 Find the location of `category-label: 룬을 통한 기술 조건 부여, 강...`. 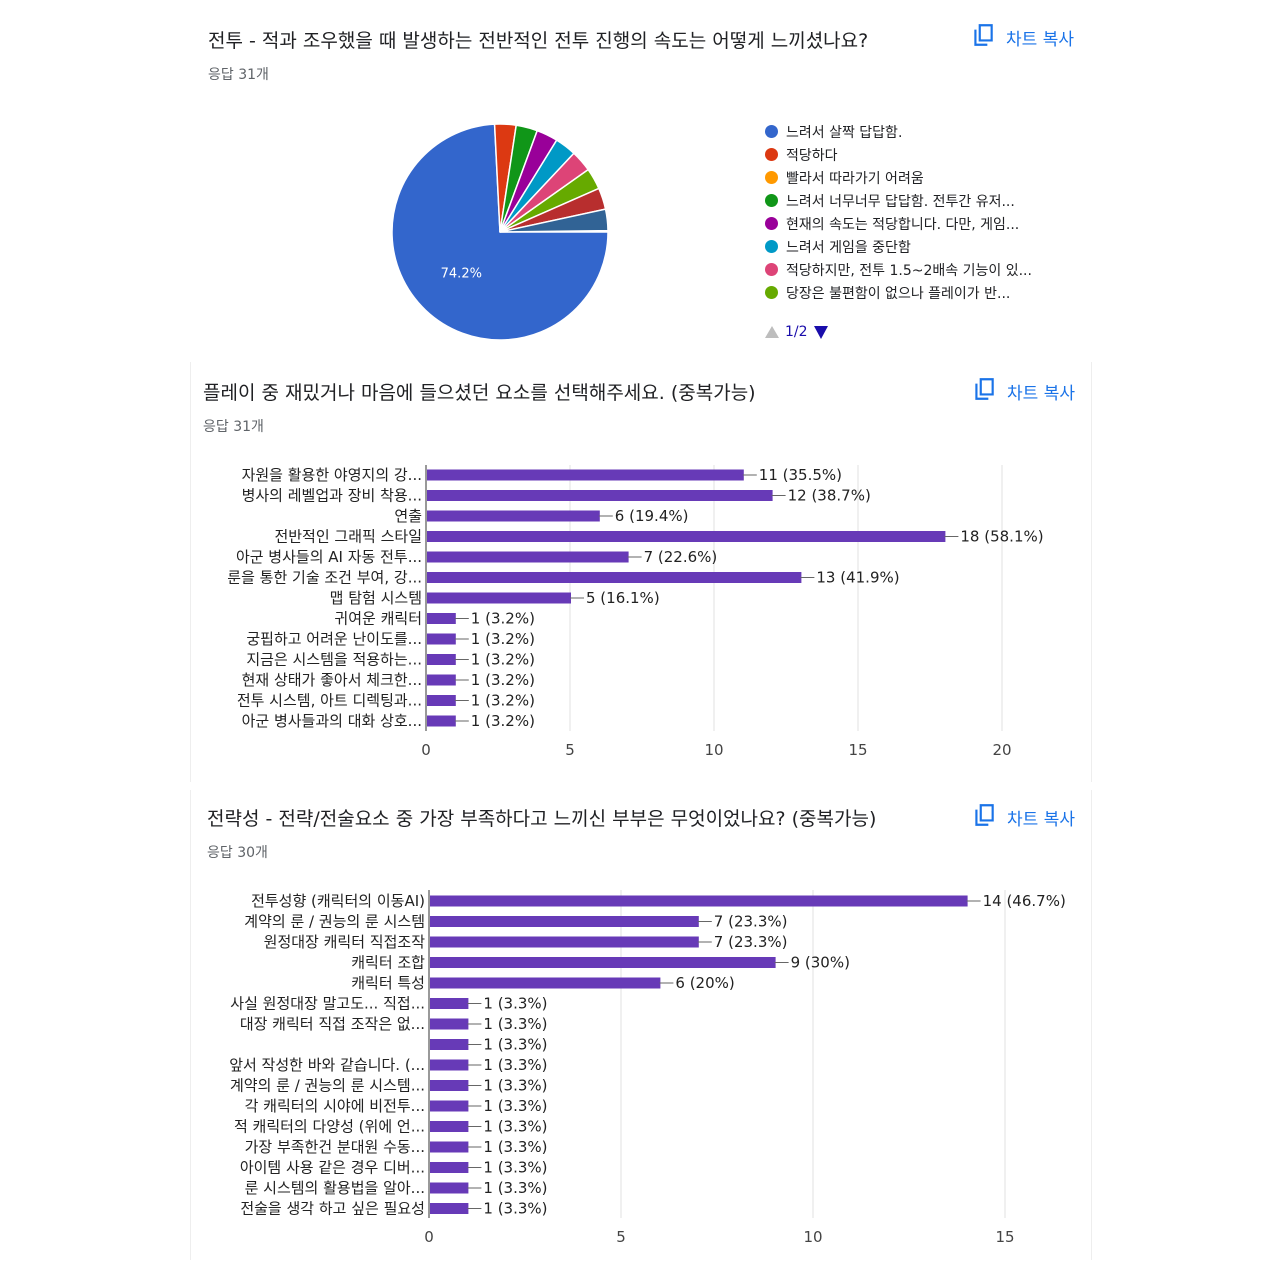

category-label: 룬을 통한 기술 조건 부여, 강... is located at coordinates (324, 578).